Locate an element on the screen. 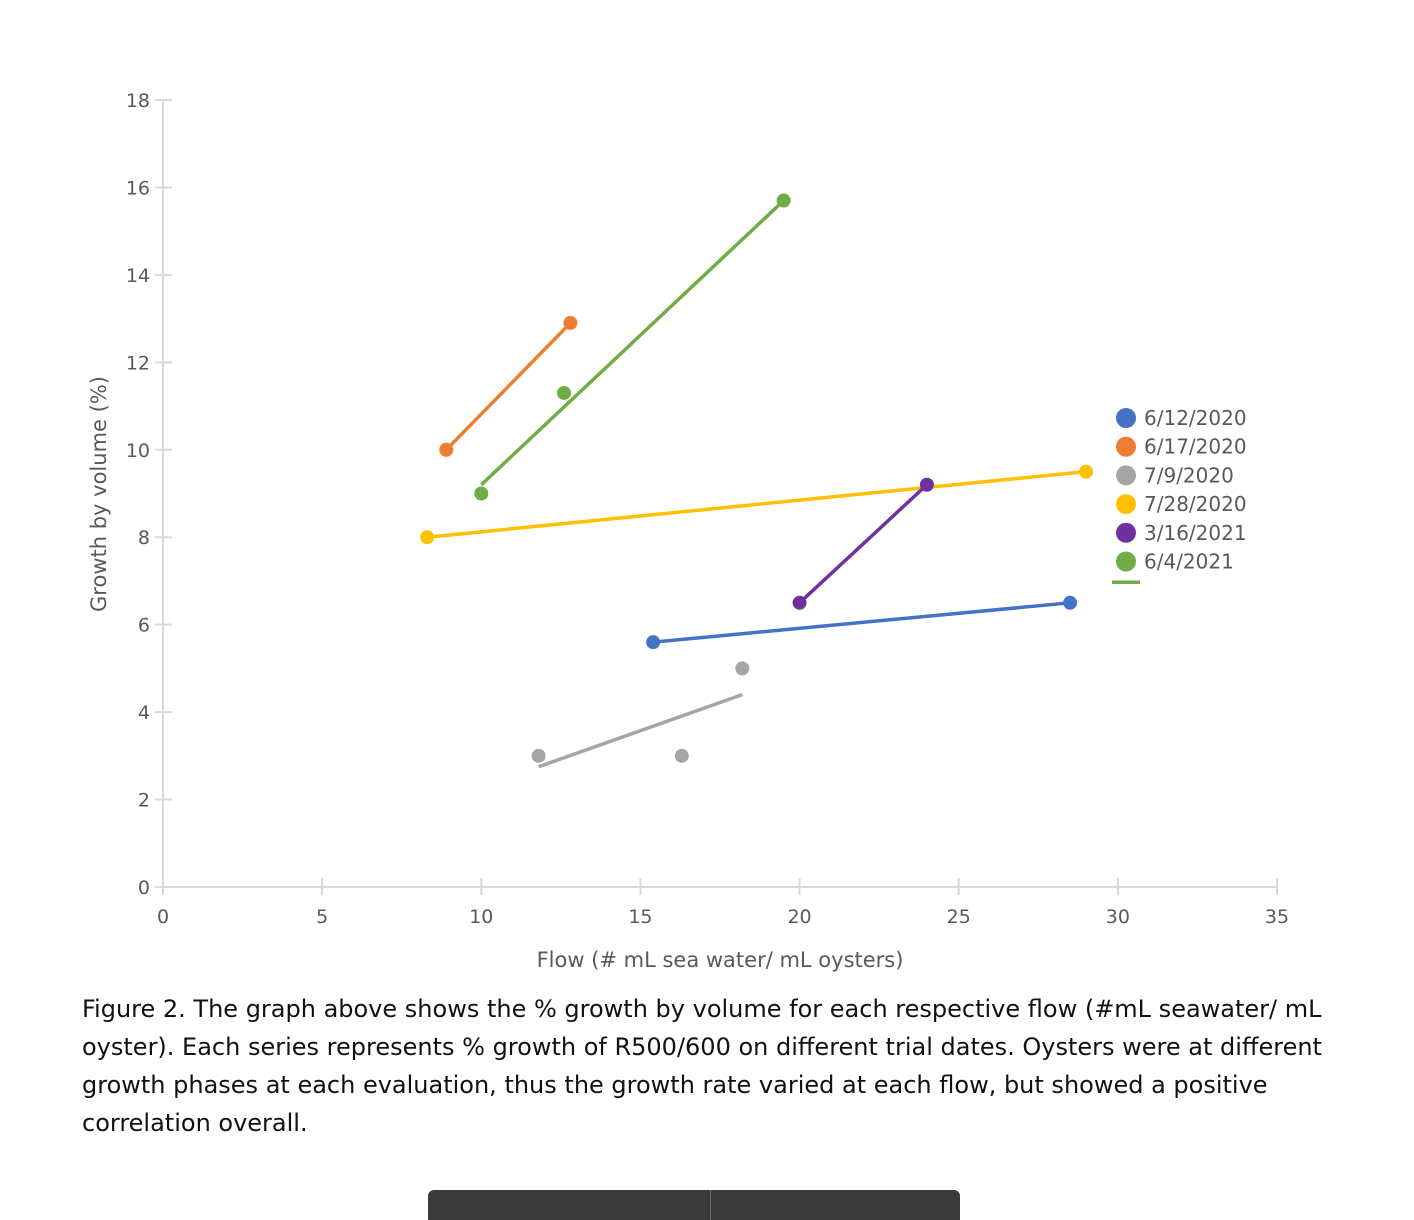 This screenshot has width=1414, height=1220. y-tick-label: 6 is located at coordinates (144, 626).